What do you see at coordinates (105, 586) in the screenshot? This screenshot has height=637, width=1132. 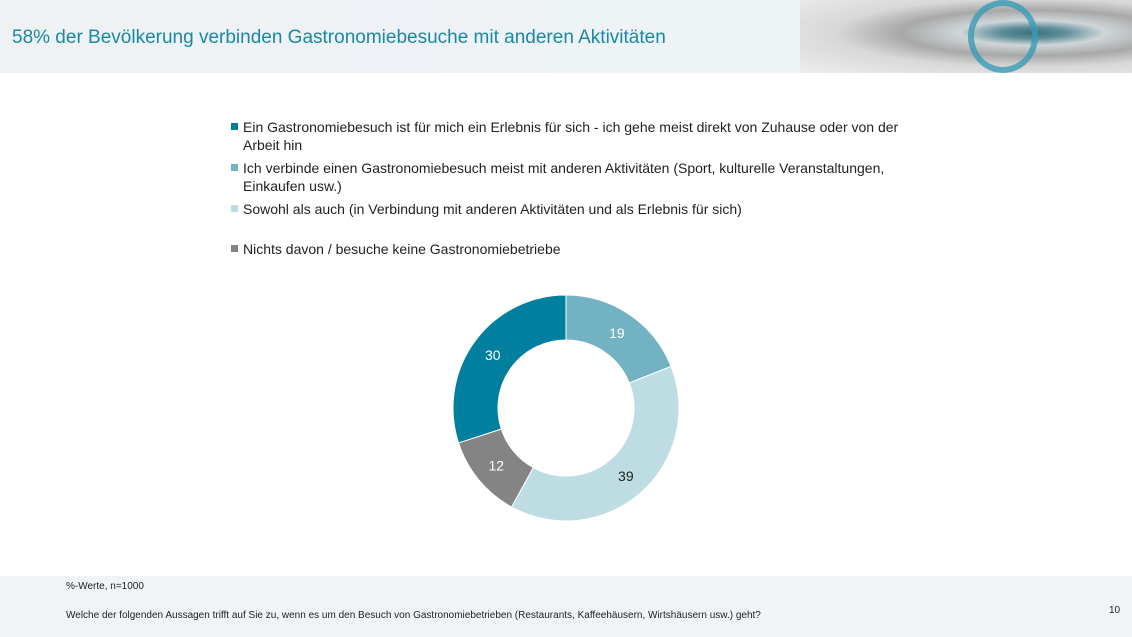 I see `sample-note: %-Werte, n=1000` at bounding box center [105, 586].